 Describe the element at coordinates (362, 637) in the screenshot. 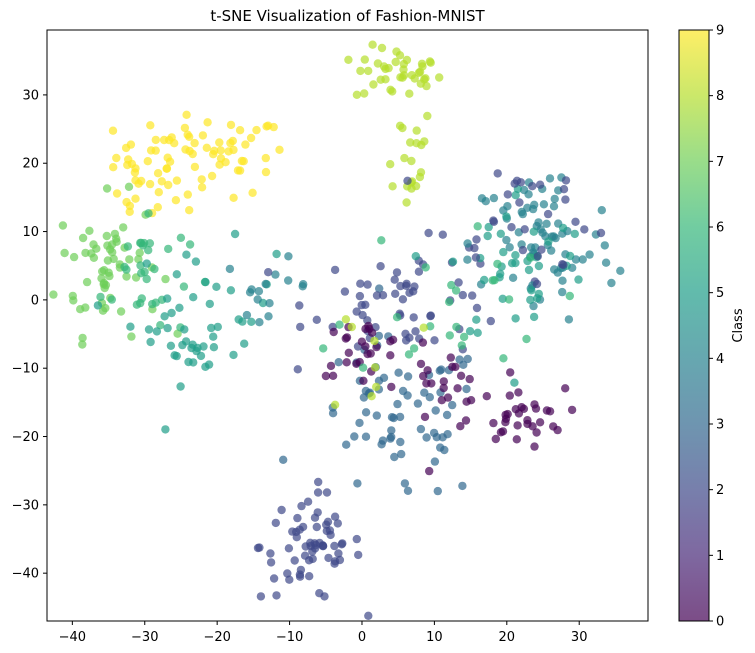

I see `x-tick-label: 0` at that location.